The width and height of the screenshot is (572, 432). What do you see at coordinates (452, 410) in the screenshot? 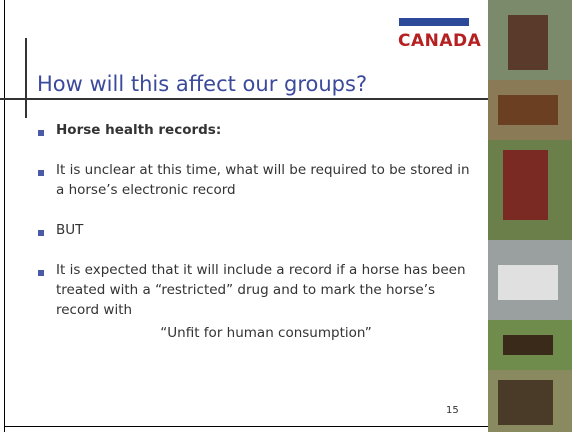
I see `page-number: 15` at bounding box center [452, 410].